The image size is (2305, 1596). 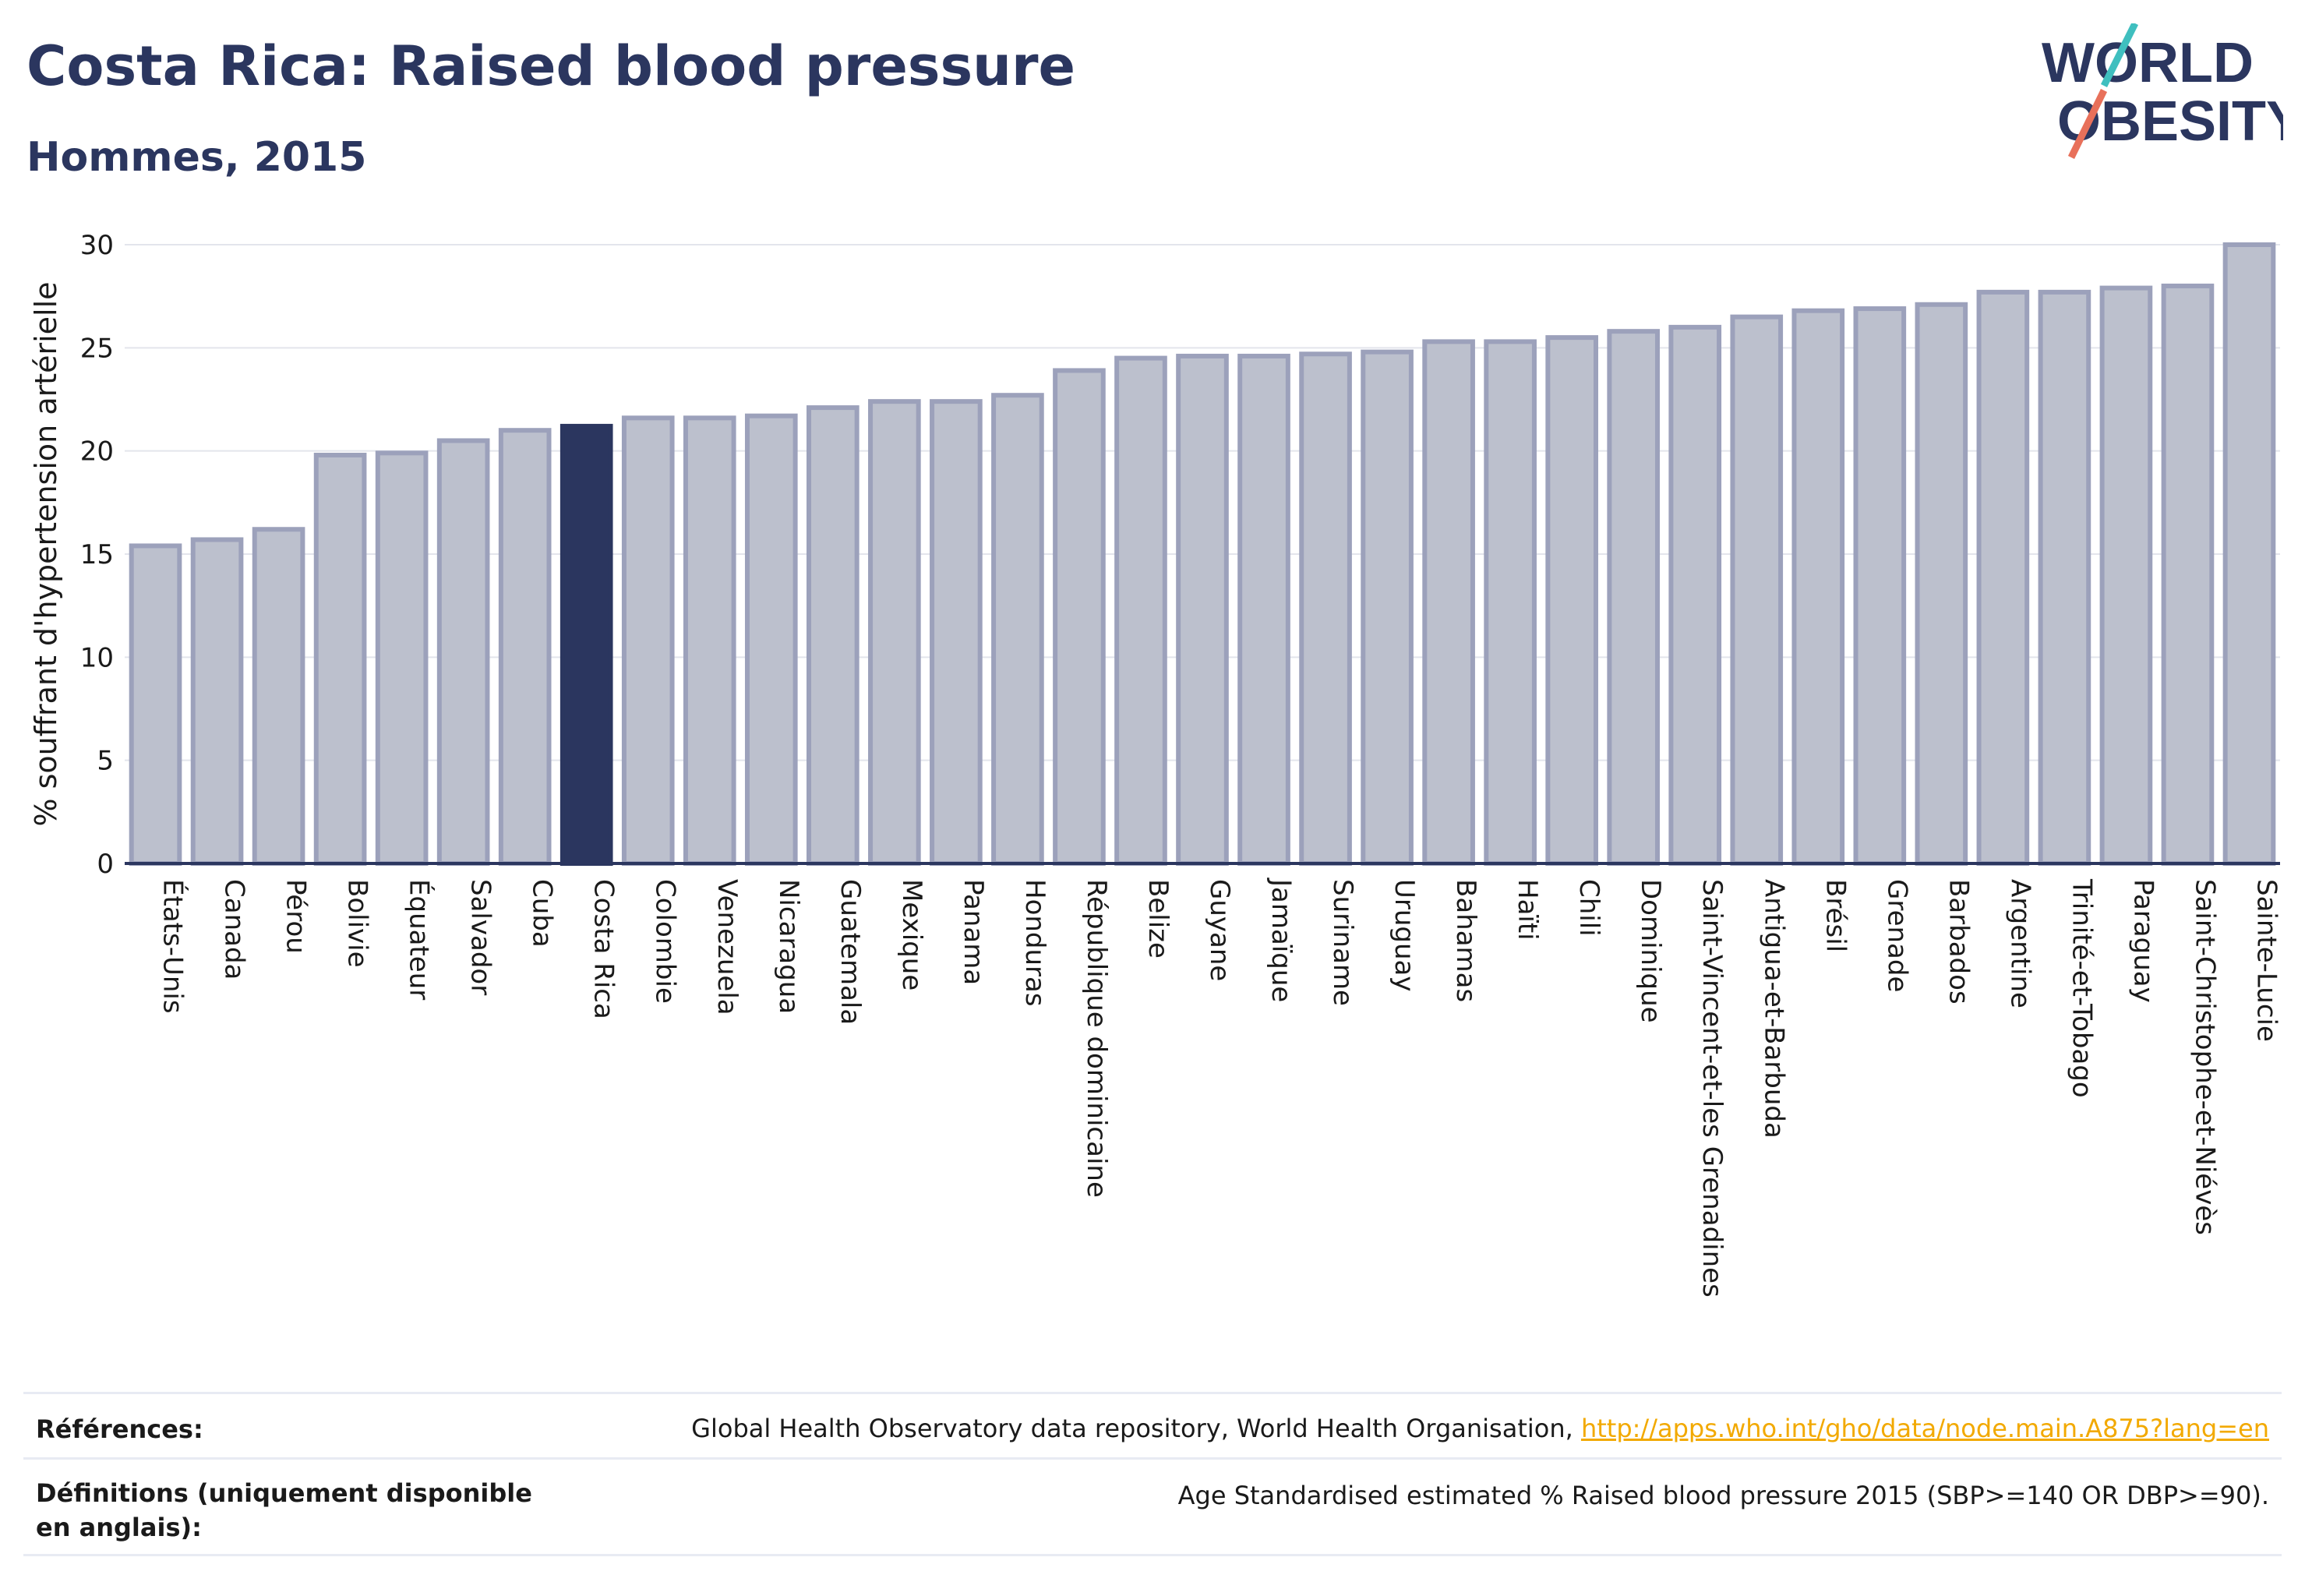 What do you see at coordinates (97, 657) in the screenshot?
I see `y-tick-label: 10` at bounding box center [97, 657].